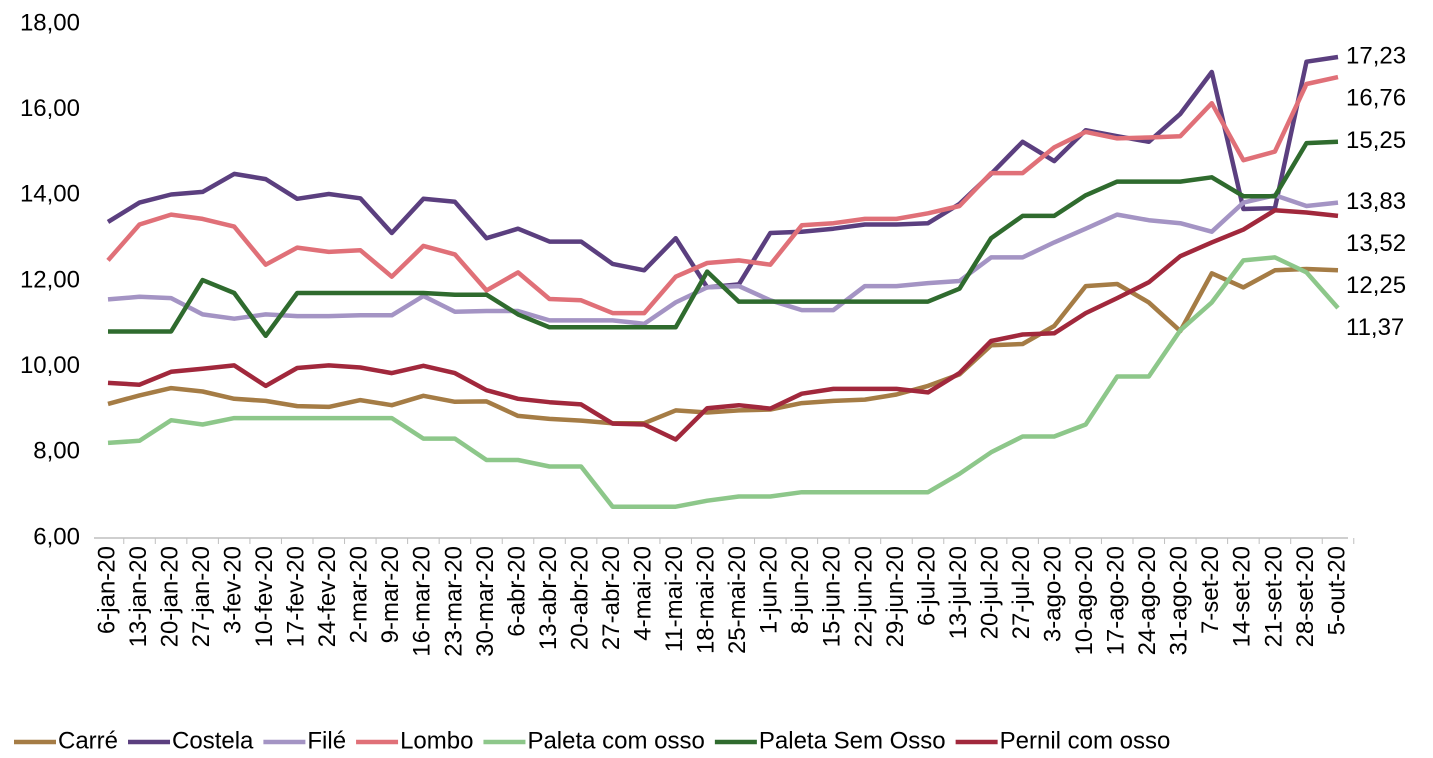 This screenshot has height=758, width=1433. I want to click on legend-label: Filé, so click(326, 740).